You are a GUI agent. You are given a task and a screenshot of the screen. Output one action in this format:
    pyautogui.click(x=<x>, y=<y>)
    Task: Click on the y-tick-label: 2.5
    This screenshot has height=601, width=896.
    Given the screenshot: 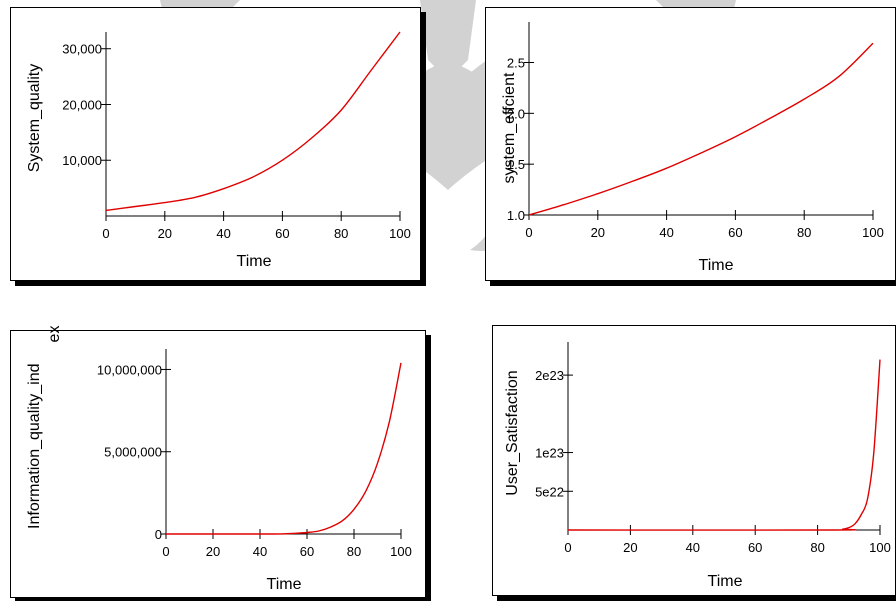 What is the action you would take?
    pyautogui.click(x=516, y=63)
    